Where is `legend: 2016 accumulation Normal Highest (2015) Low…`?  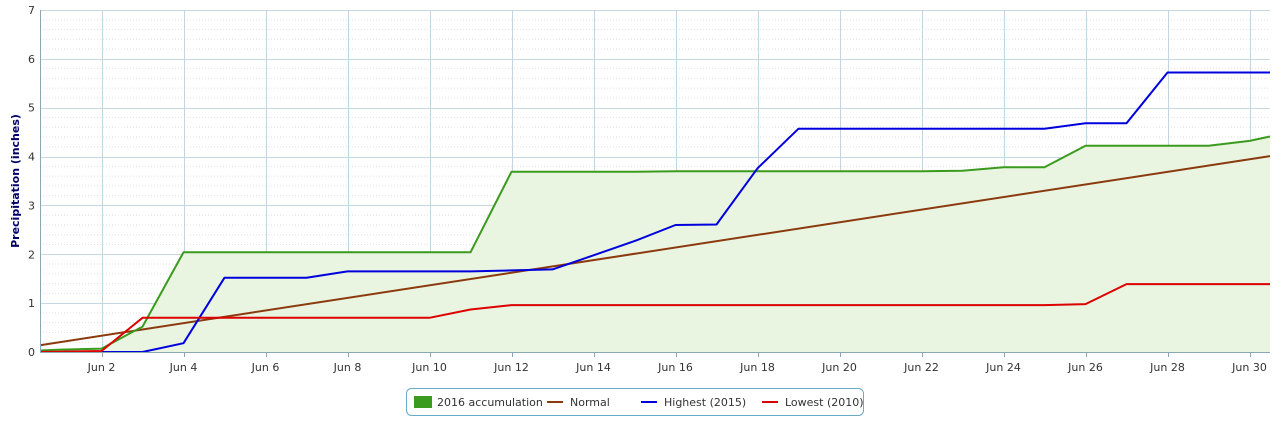 legend: 2016 accumulation Normal Highest (2015) Low… is located at coordinates (635, 402).